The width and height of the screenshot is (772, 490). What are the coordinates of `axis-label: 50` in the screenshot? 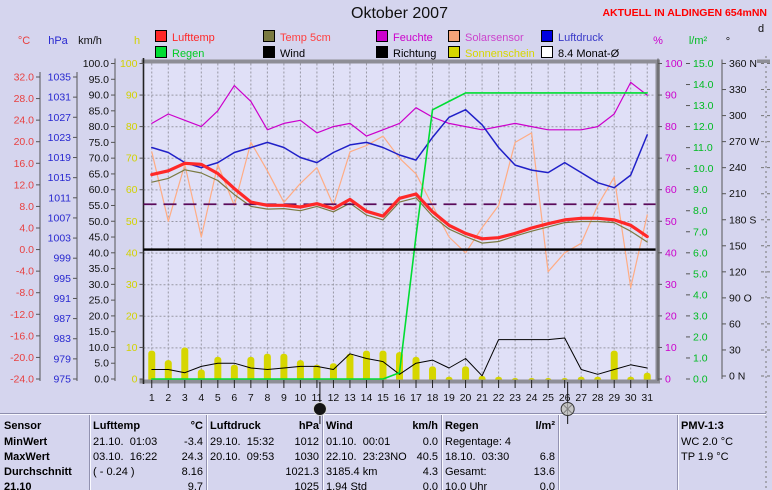 It's located at (671, 222).